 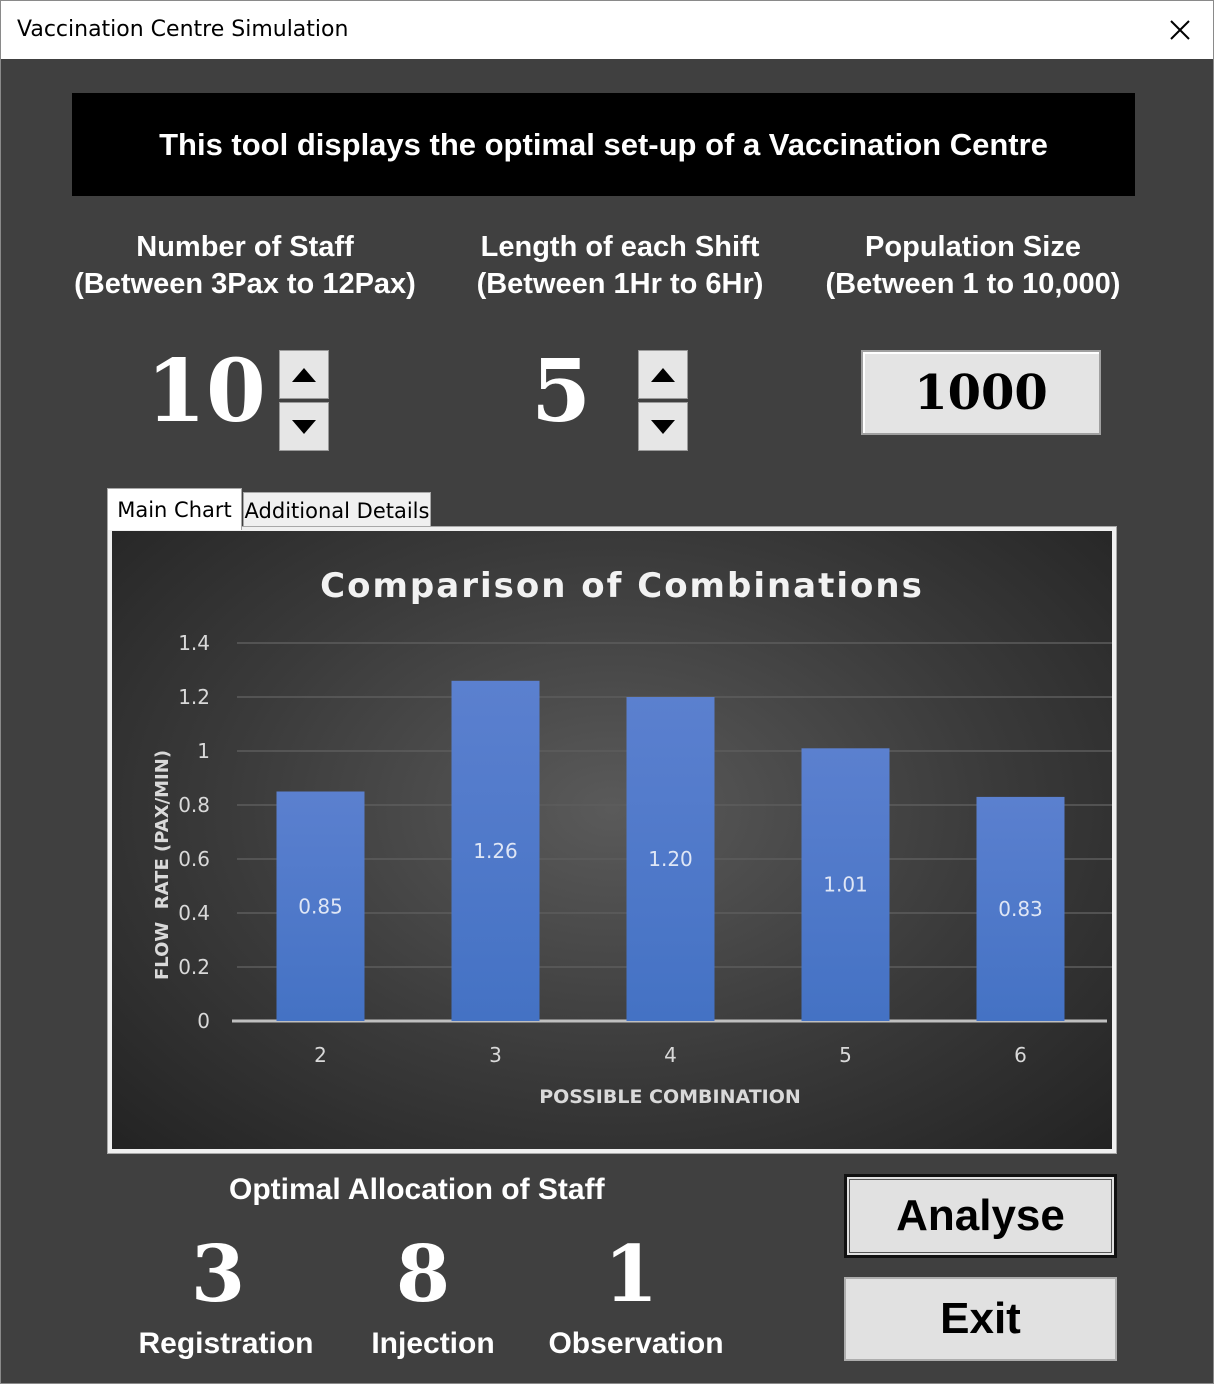 I want to click on staff-label: Number of Staff (Between 3Pax to 12Pax), so click(x=245, y=266).